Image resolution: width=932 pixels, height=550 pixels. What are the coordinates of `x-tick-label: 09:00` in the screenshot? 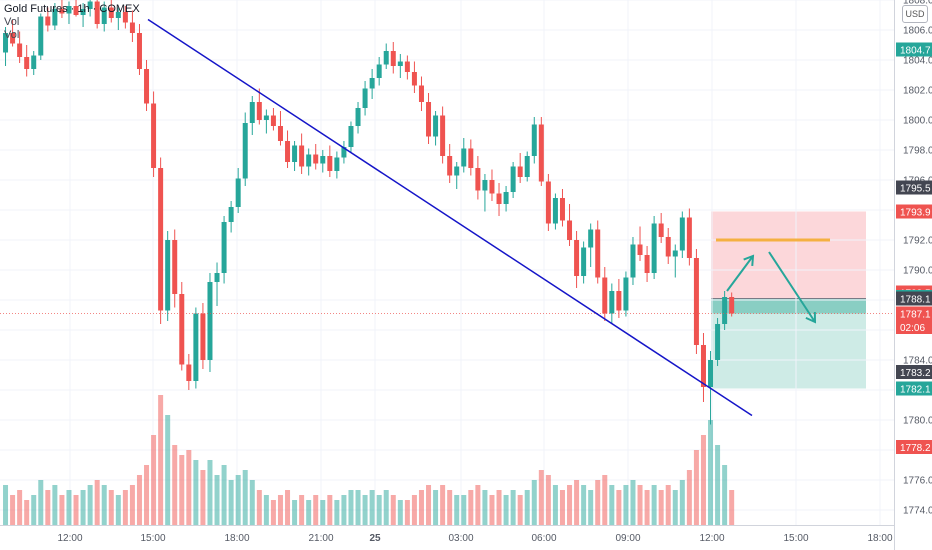 It's located at (627, 538).